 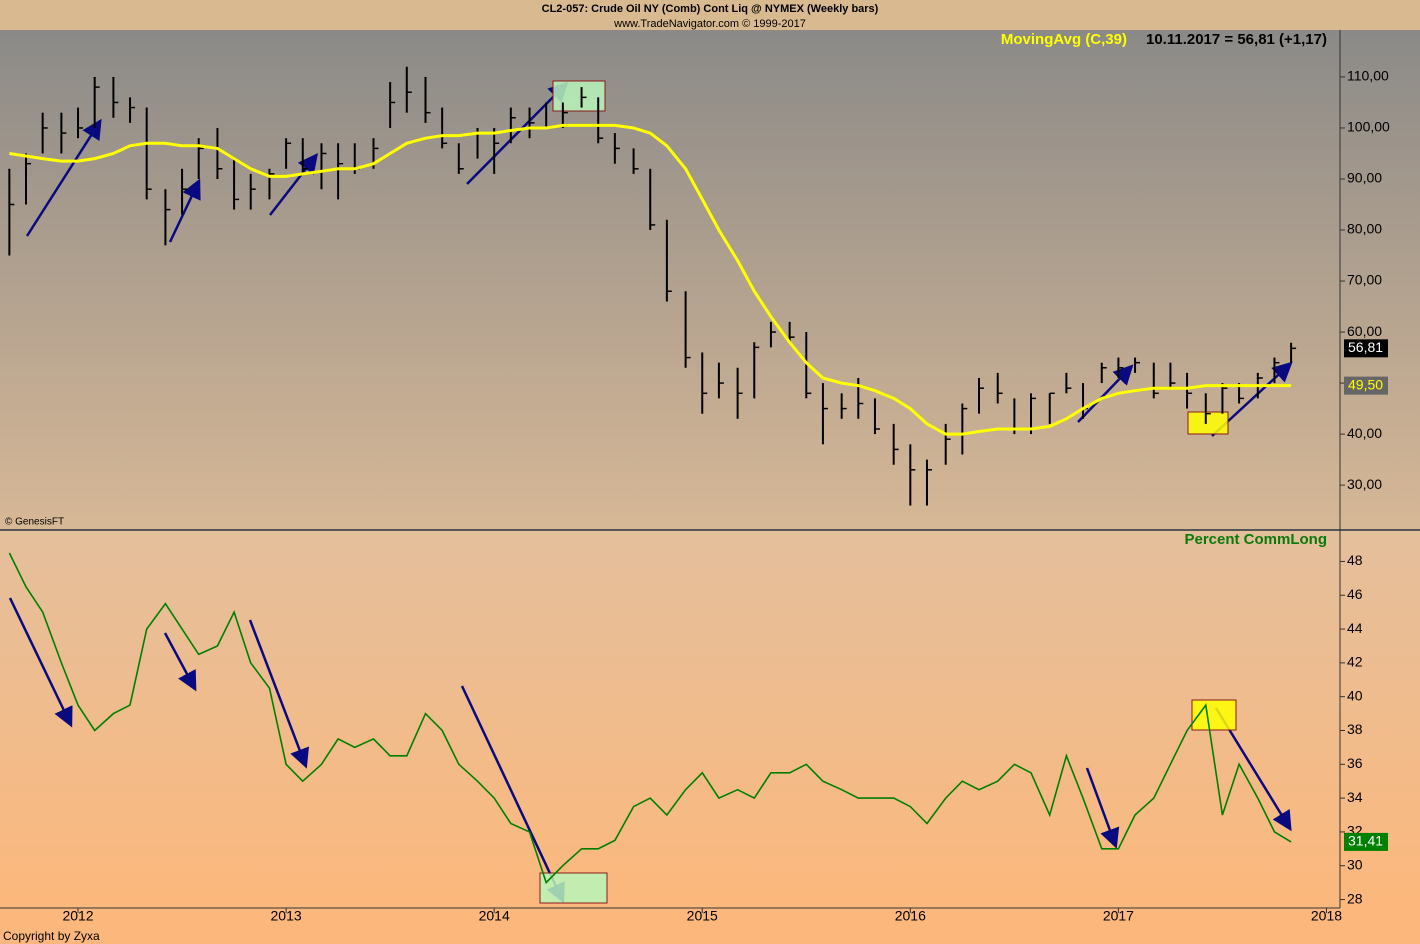 What do you see at coordinates (1364, 178) in the screenshot?
I see `y-tick-label: 90,00` at bounding box center [1364, 178].